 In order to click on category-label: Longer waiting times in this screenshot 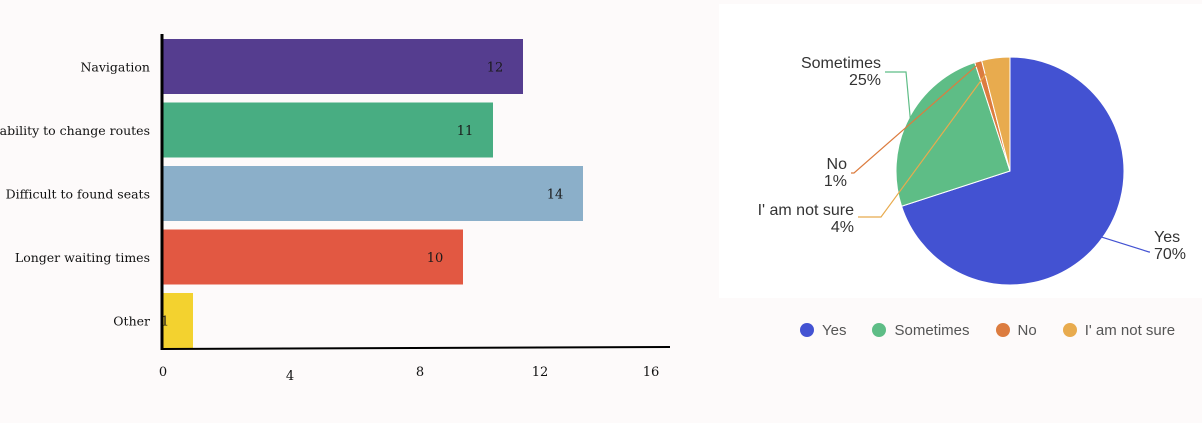, I will do `click(82, 257)`.